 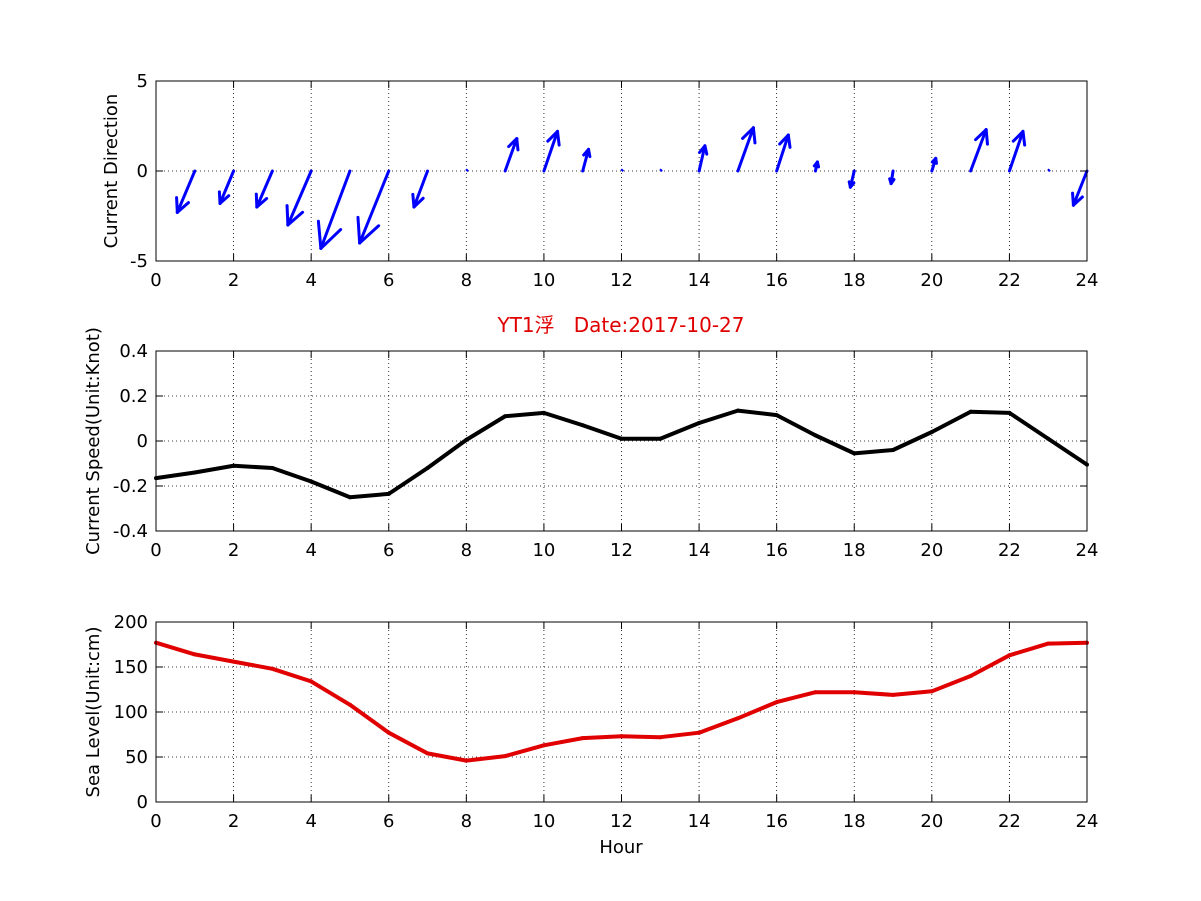 What do you see at coordinates (621, 847) in the screenshot?
I see `x-axis-label: Hour` at bounding box center [621, 847].